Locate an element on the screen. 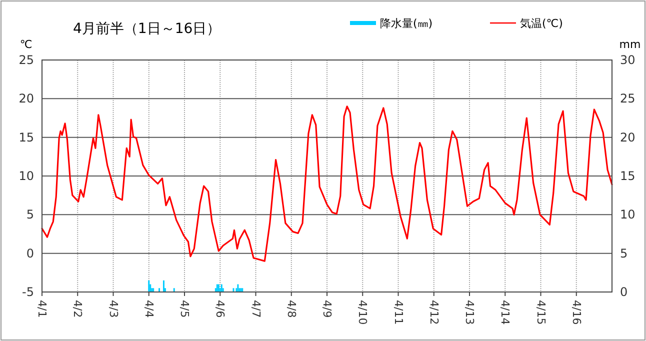 Image resolution: width=646 pixels, height=341 pixels. y2-tick-label: 15 is located at coordinates (628, 176).